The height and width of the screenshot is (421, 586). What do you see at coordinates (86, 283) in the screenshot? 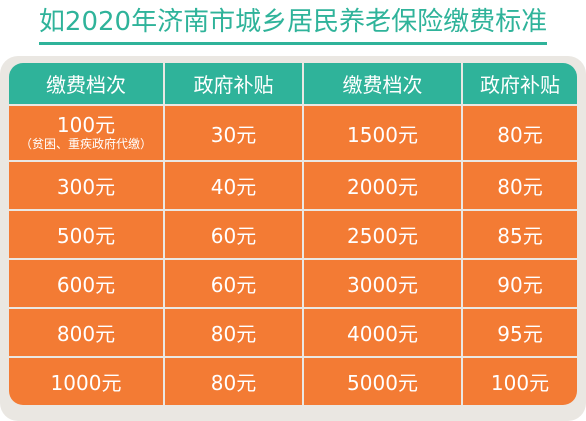
I see `table-cell-level: 600元` at bounding box center [86, 283].